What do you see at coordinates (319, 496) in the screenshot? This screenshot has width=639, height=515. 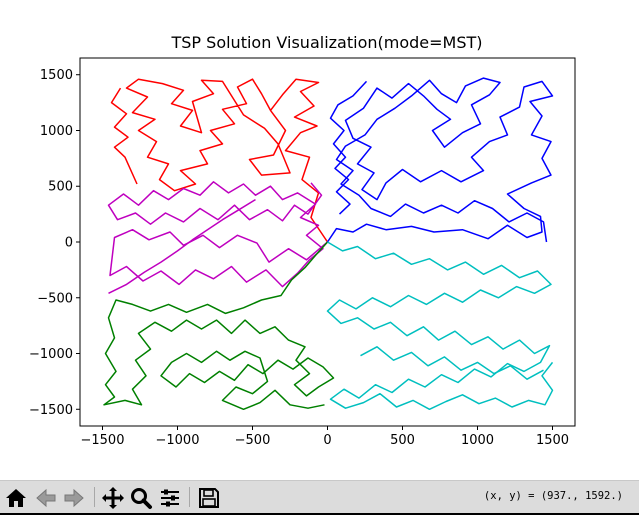 I see `navigation-toolbar: (x, y) = (937., 1592.)` at bounding box center [319, 496].